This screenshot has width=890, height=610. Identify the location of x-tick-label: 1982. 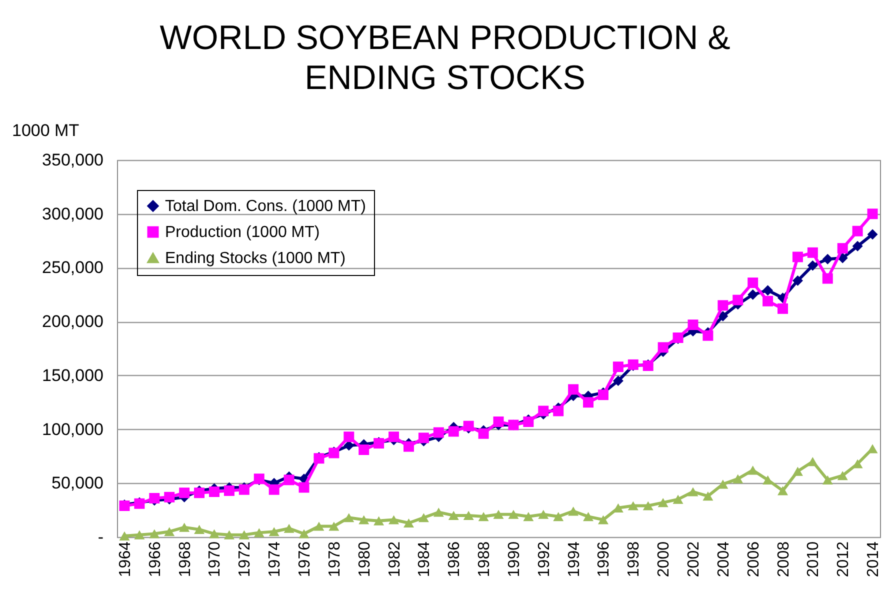
(395, 559).